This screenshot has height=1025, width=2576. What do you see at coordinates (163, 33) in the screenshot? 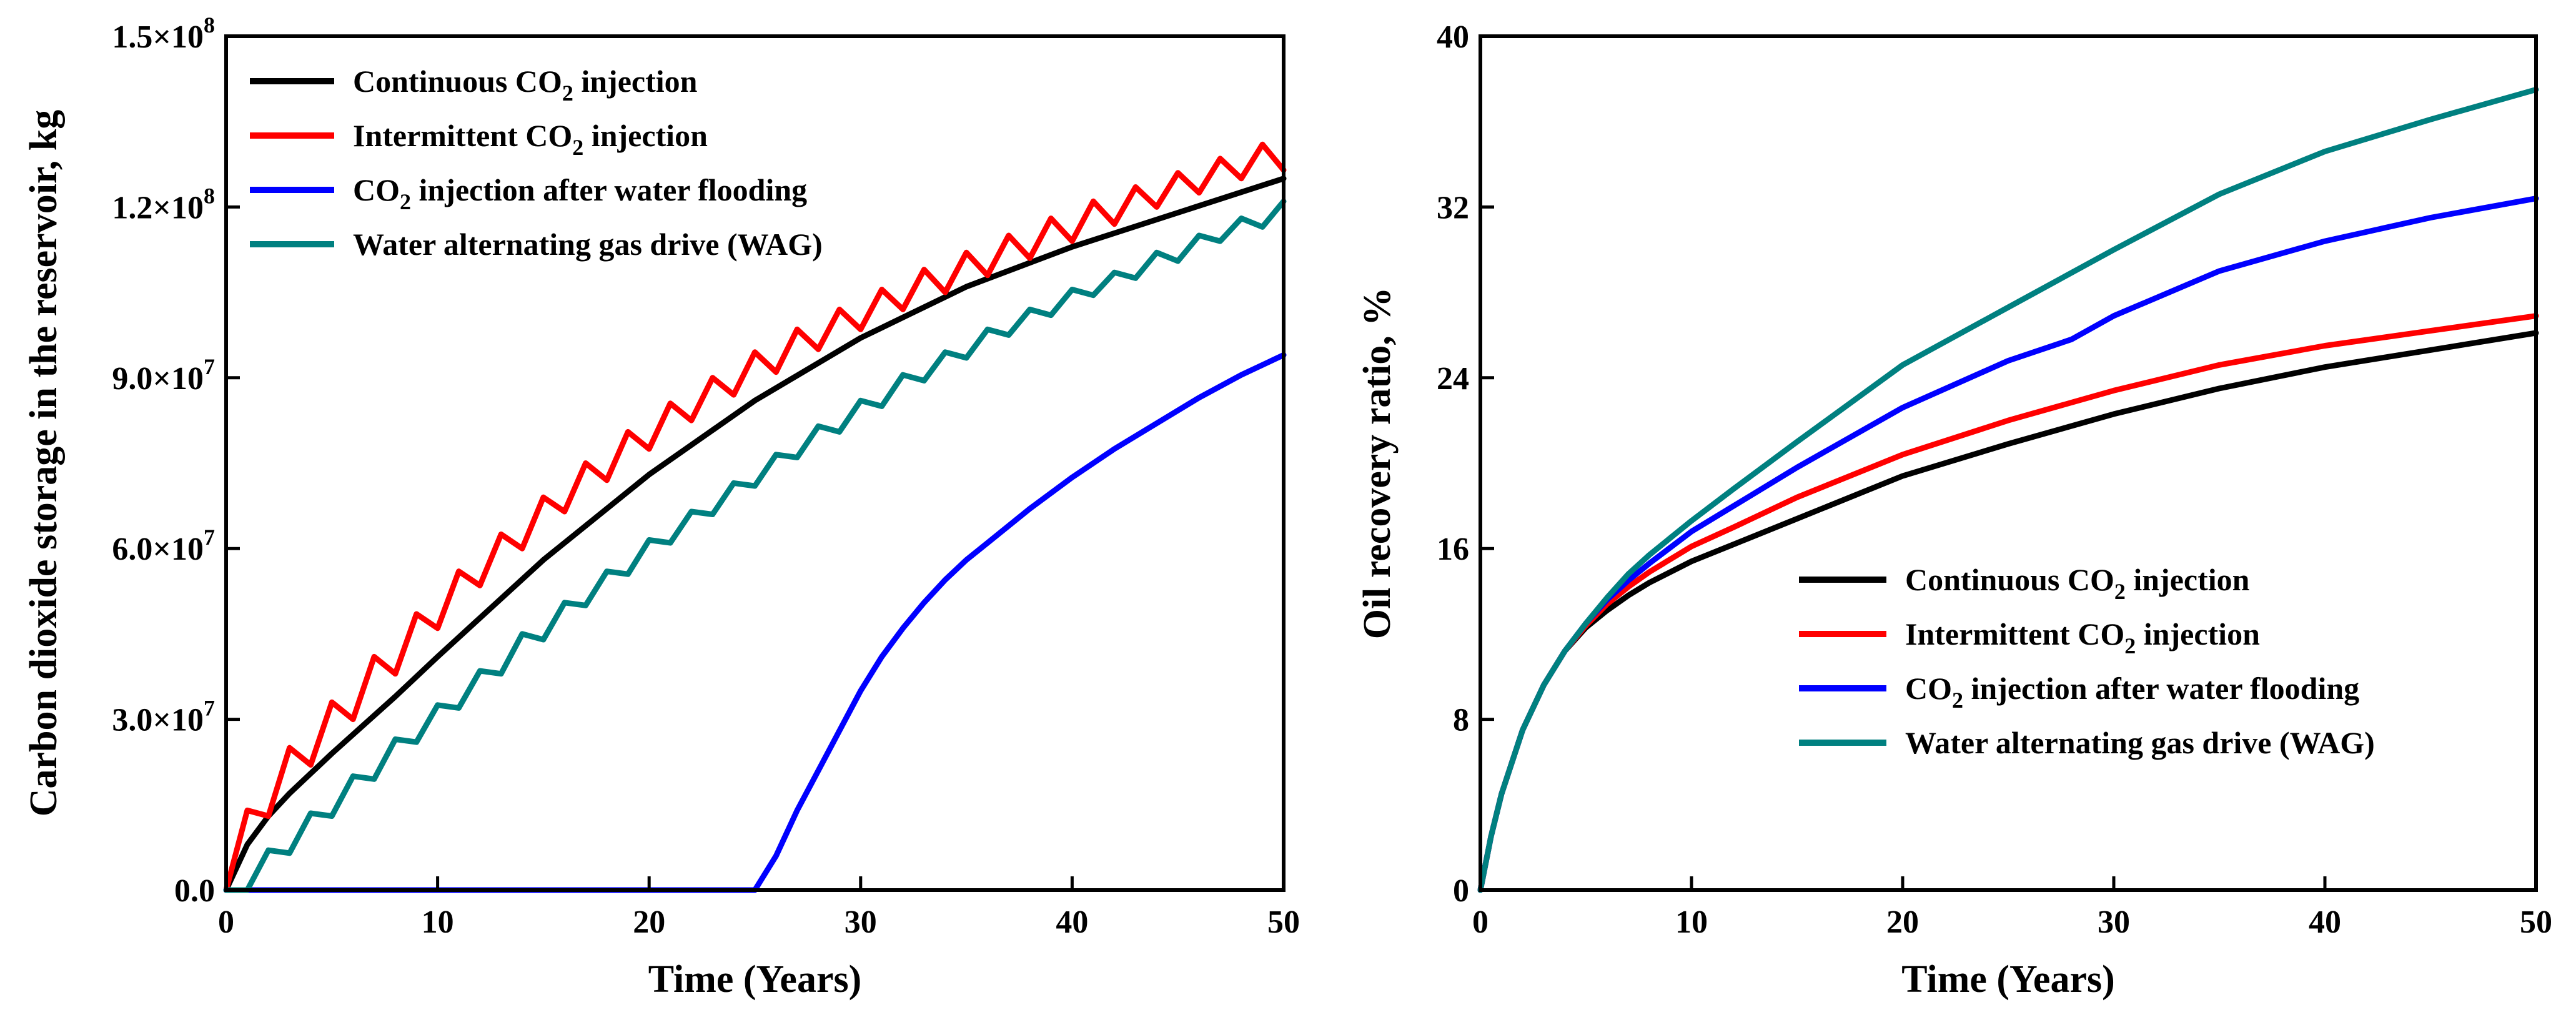
I see `y-tick-label: 1.5×10⁸` at bounding box center [163, 33].